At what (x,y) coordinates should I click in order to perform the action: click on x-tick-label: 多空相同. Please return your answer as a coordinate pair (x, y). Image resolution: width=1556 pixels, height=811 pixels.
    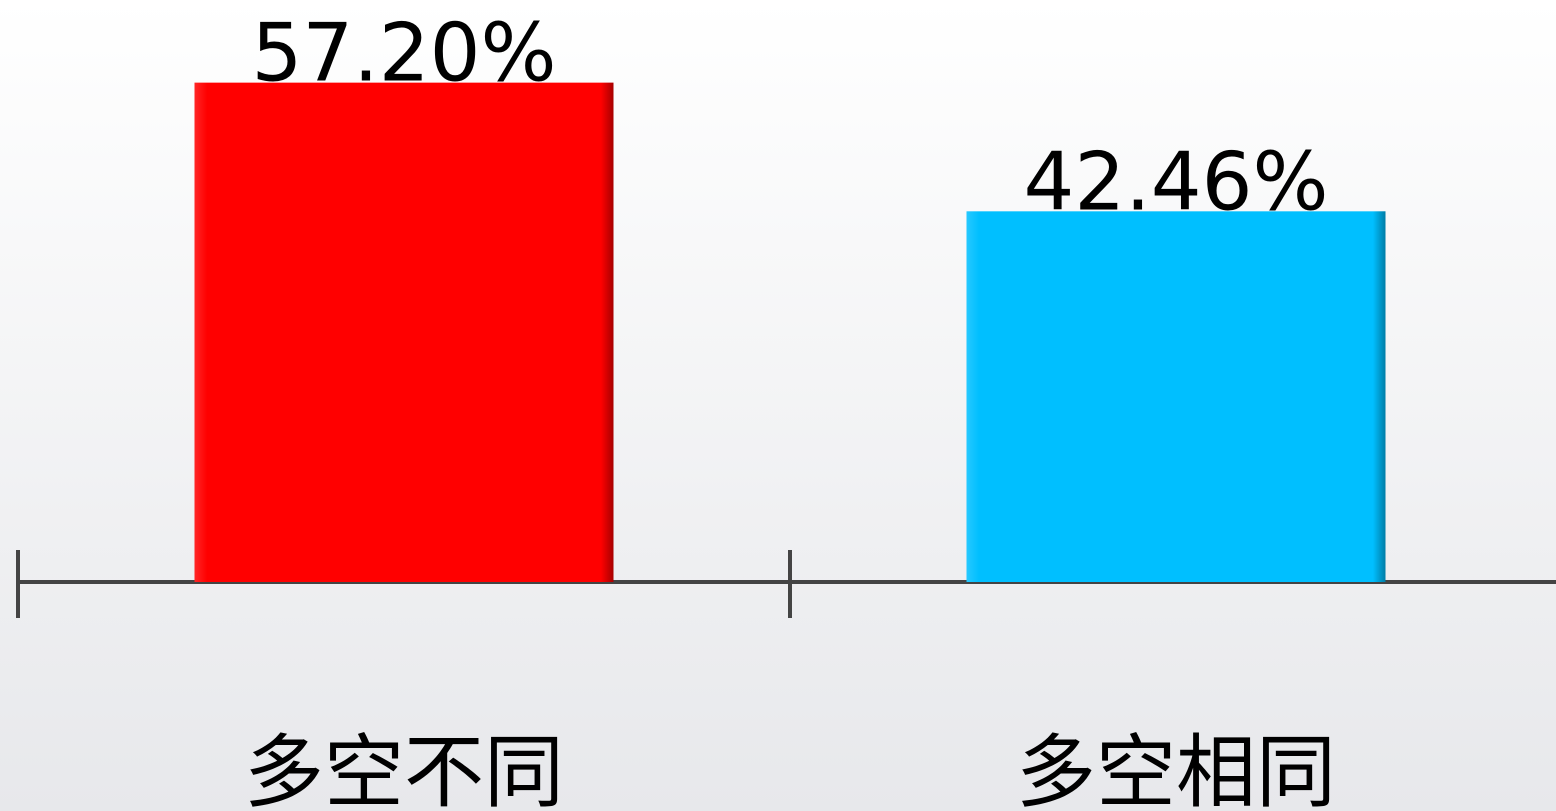
    Looking at the image, I should click on (1176, 768).